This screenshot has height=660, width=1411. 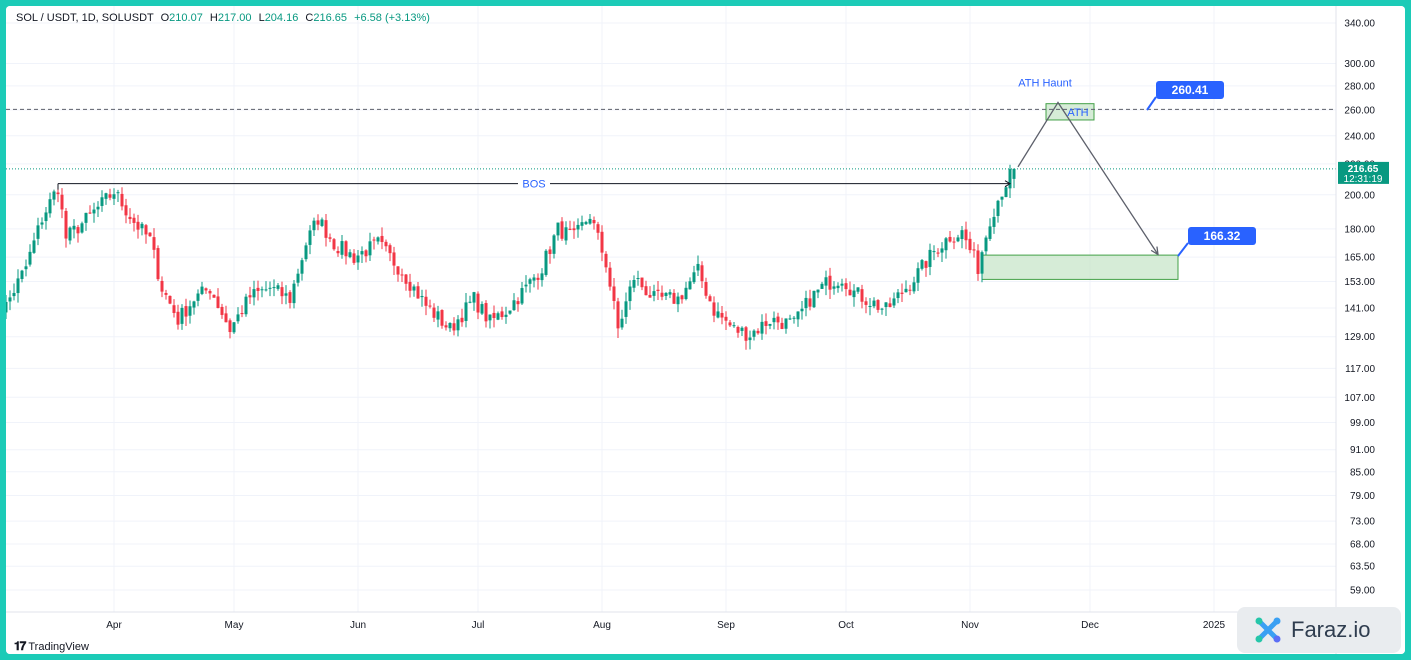 I want to click on y-tick-label: 141.00, so click(x=1359, y=308).